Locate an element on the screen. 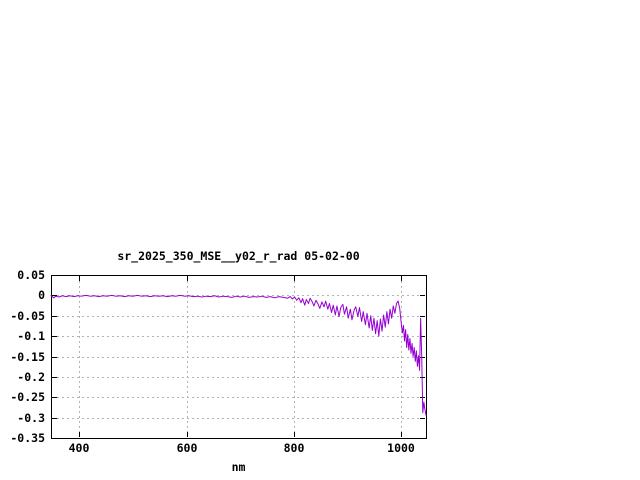 This screenshot has height=480, width=640. chart-title: sr_2025_350_MSE__y02_r_rad 05-02-00 is located at coordinates (238, 256).